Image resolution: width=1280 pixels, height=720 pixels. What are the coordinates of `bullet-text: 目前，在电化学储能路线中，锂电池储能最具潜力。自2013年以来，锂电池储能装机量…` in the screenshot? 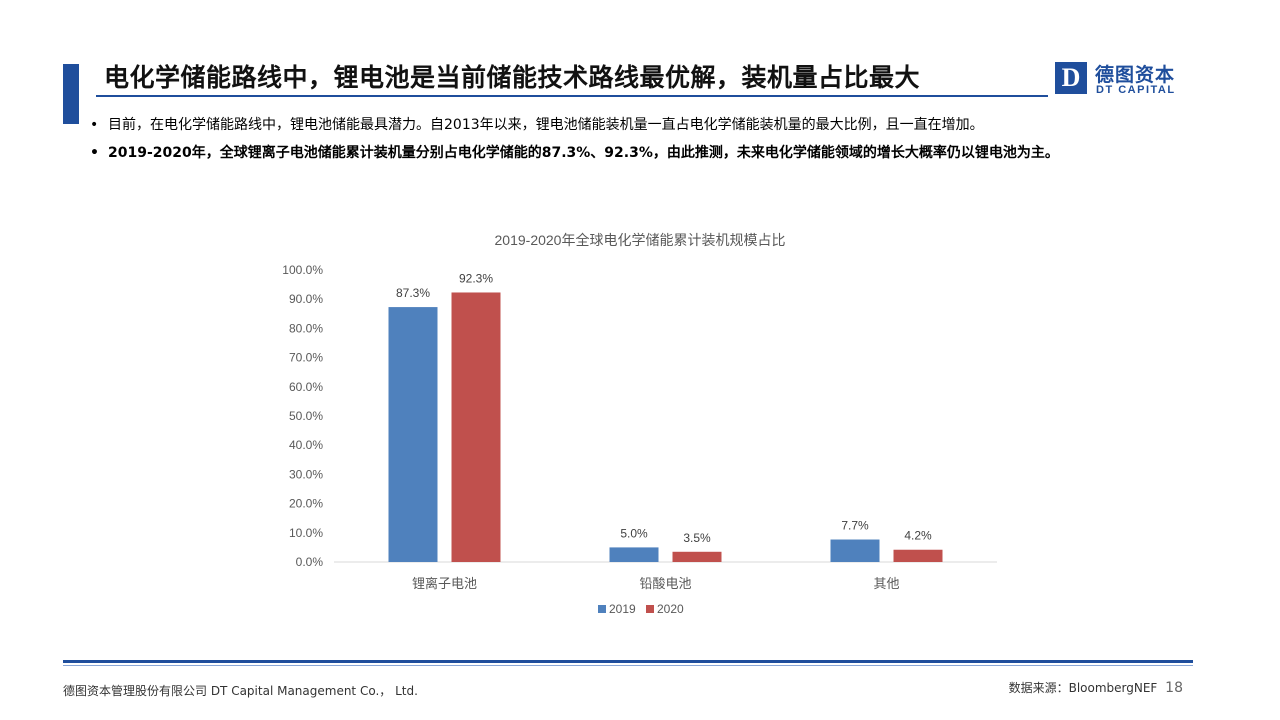 It's located at (546, 125).